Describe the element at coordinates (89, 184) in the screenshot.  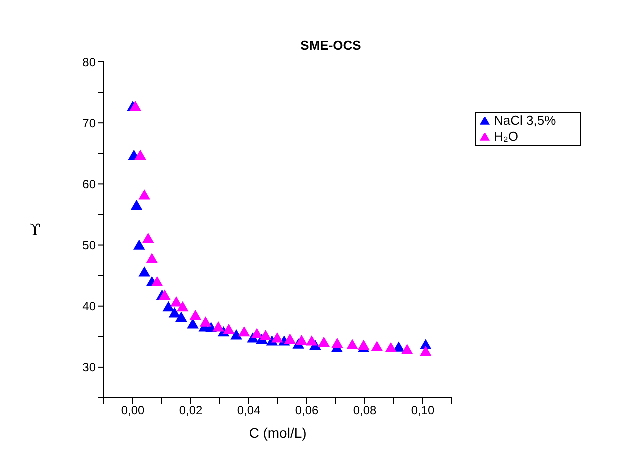
I see `y-tick-label: 60` at that location.